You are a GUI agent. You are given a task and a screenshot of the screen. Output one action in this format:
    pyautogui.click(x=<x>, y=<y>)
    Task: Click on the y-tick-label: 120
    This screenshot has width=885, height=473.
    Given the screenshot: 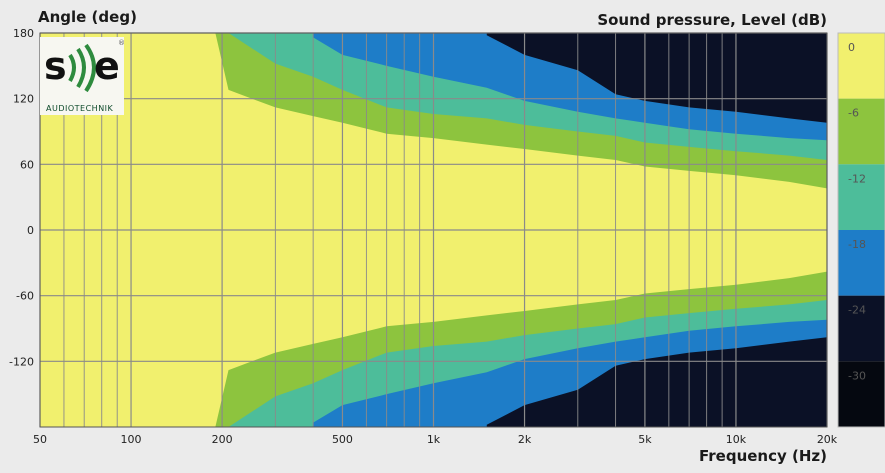 What is the action you would take?
    pyautogui.click(x=23, y=99)
    